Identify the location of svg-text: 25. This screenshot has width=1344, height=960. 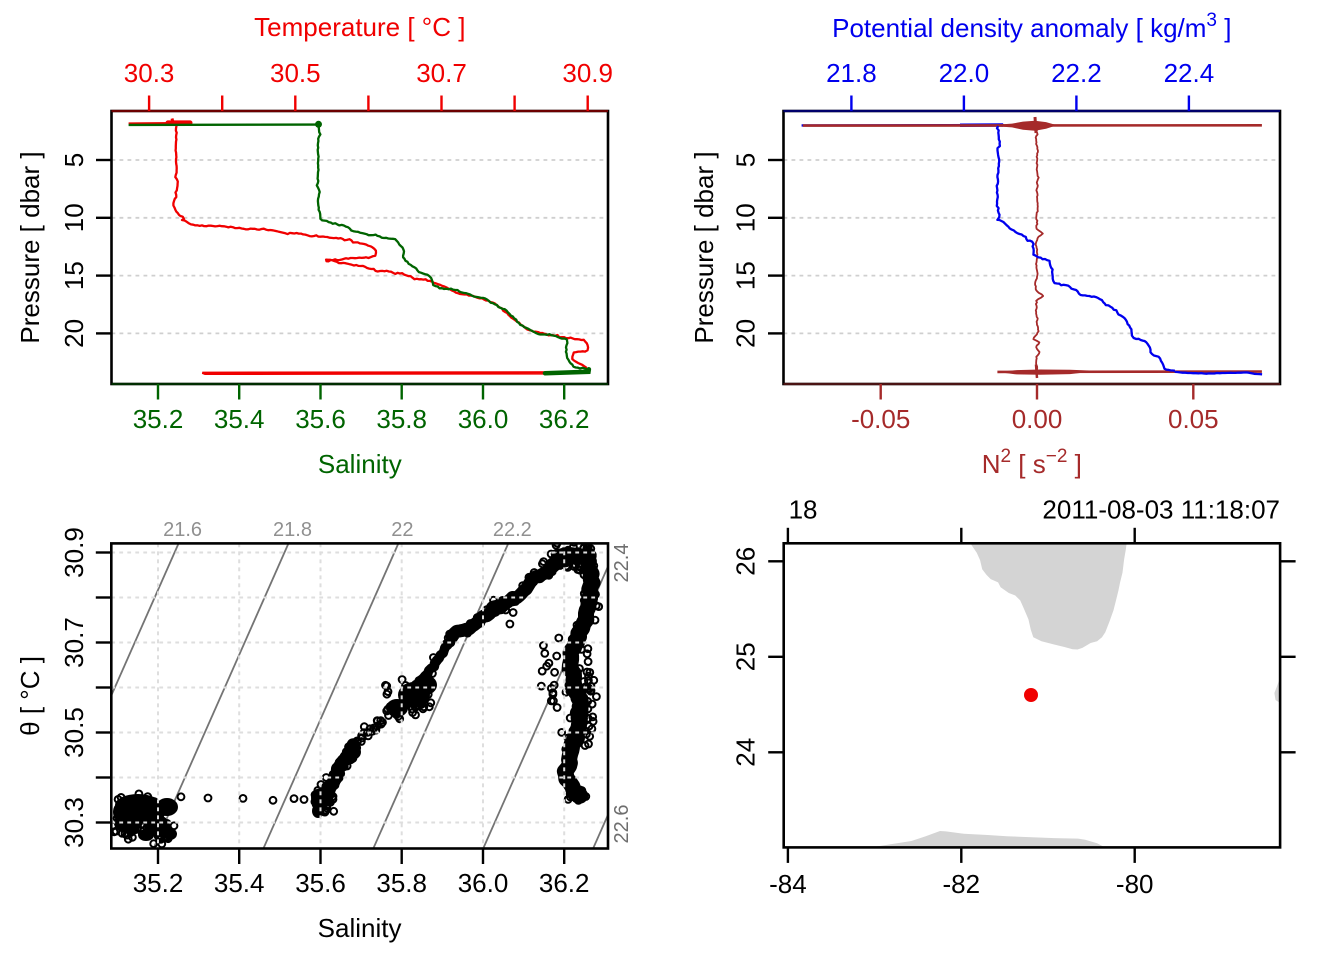
(746, 656).